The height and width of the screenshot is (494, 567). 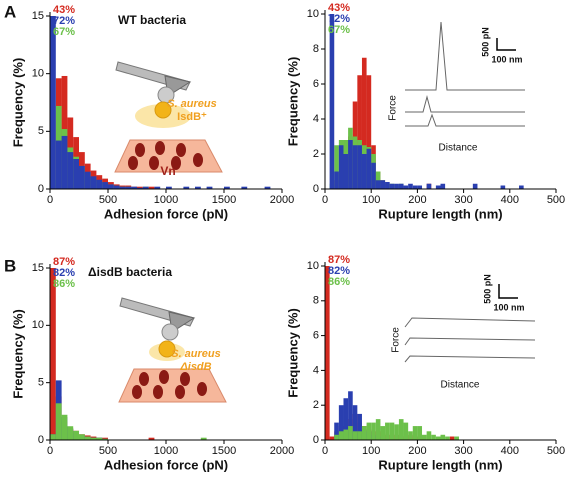 I want to click on x-tick-label: 200, so click(x=417, y=451).